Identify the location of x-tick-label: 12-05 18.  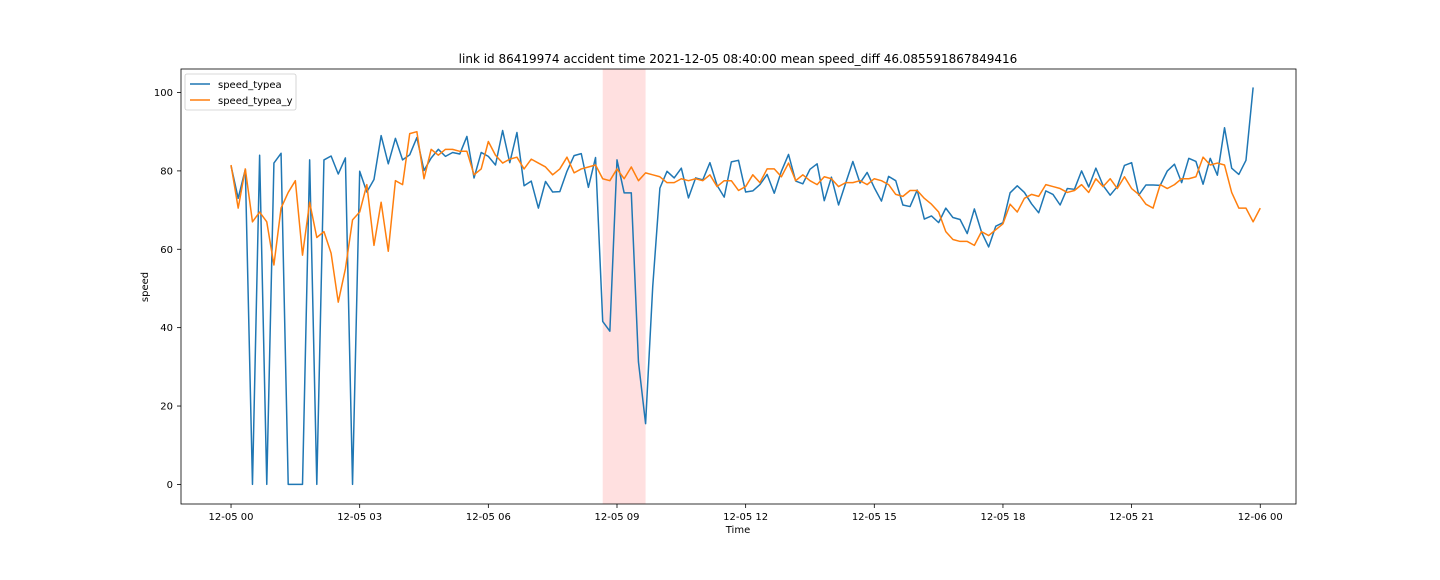
(1002, 517).